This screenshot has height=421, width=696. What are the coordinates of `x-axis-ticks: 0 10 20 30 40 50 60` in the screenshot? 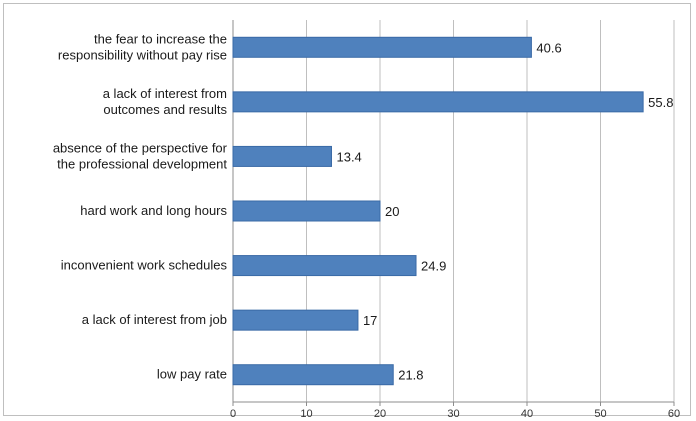 It's located at (455, 409).